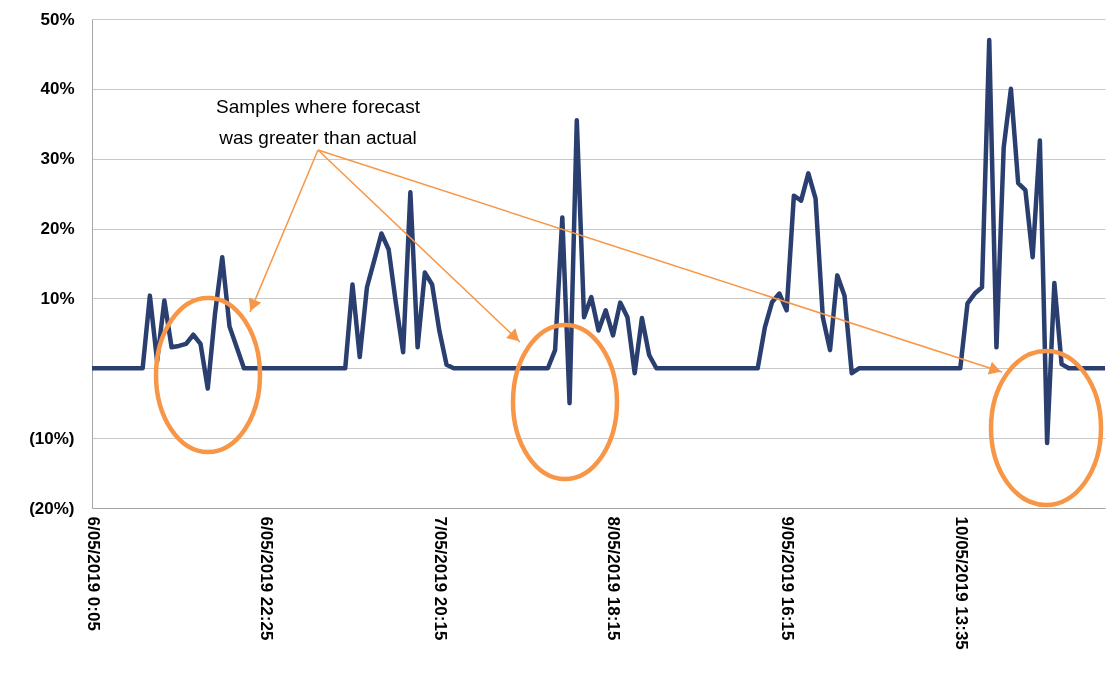  Describe the element at coordinates (57, 19) in the screenshot. I see `y-tick-label: 50%` at that location.